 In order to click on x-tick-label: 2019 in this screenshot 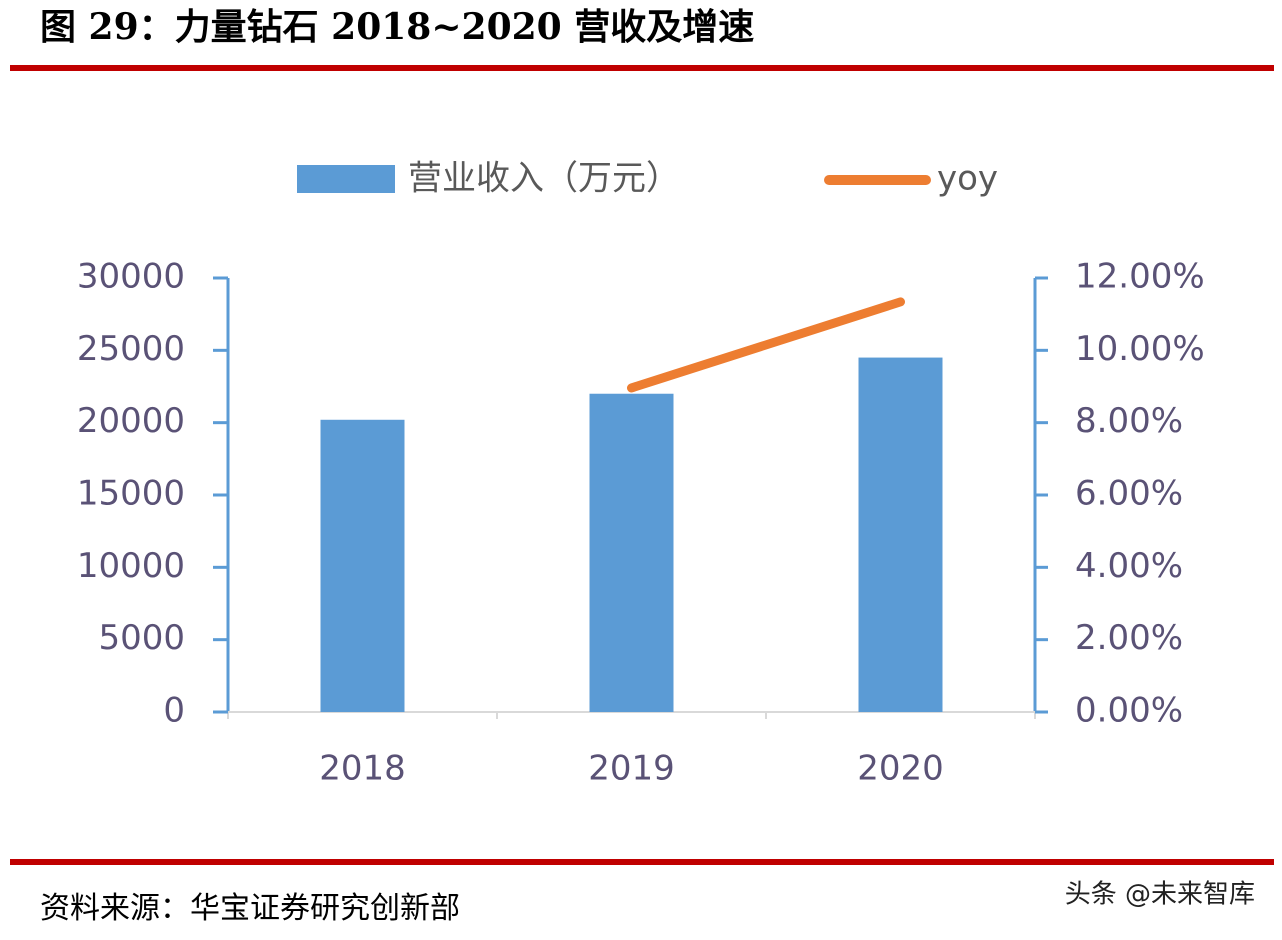, I will do `click(631, 769)`.